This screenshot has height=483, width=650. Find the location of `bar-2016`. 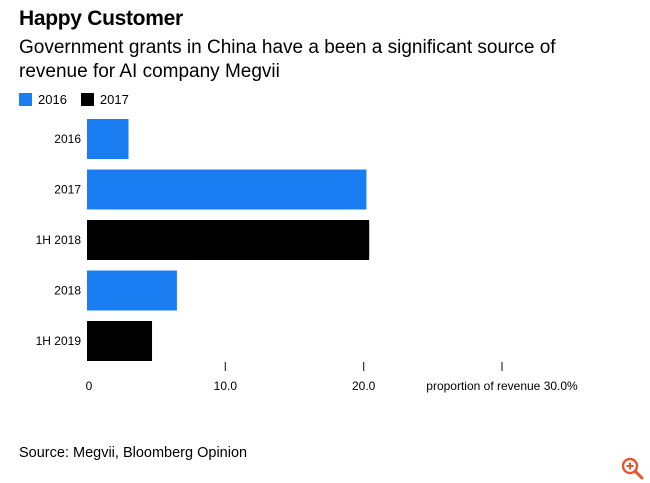

bar-2016 is located at coordinates (108, 139).